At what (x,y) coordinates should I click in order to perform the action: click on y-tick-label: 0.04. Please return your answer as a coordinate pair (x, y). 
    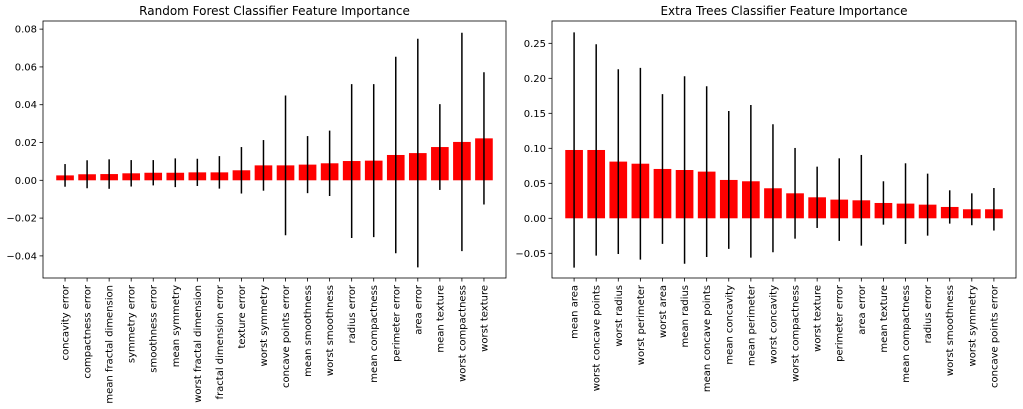
    Looking at the image, I should click on (26, 105).